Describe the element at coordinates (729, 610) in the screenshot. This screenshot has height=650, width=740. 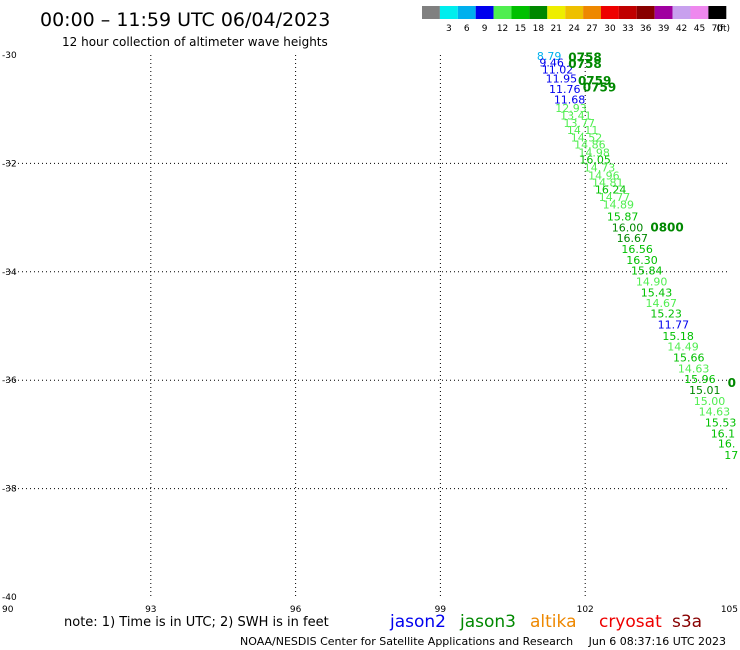
I see `longitude-tick-label: 105` at that location.